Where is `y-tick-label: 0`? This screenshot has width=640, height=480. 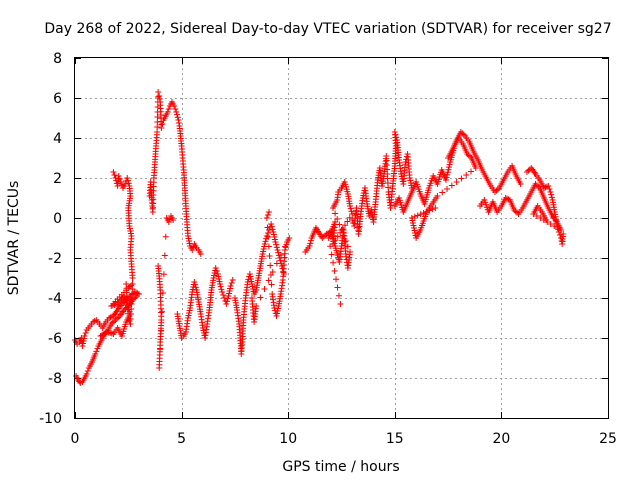 y-tick-label: 0 is located at coordinates (57, 219).